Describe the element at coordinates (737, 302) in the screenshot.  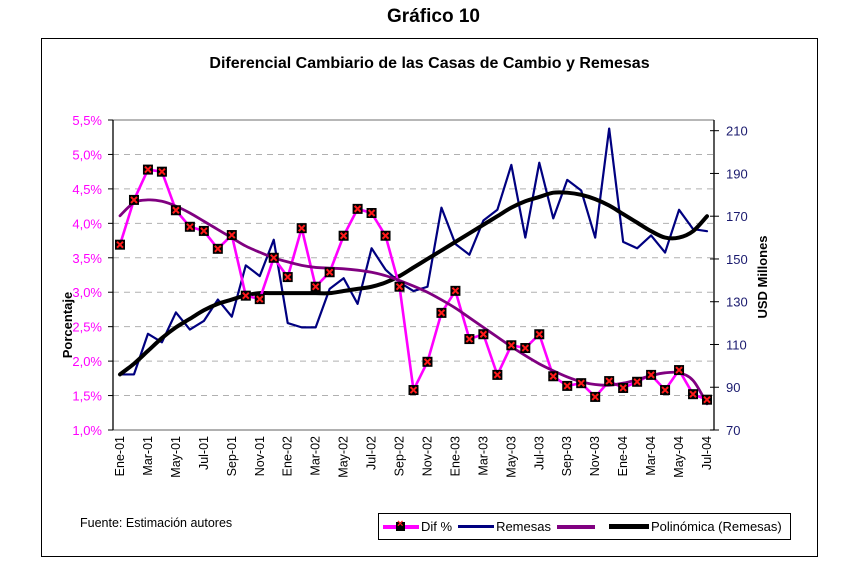
I see `right-tick-label: 130` at that location.